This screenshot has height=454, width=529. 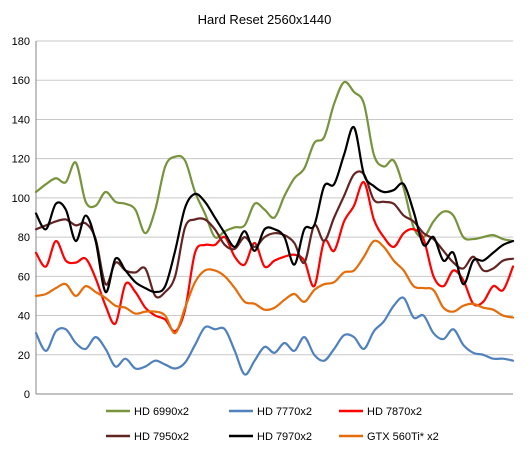 I want to click on legend-item: HD 6990x2, so click(x=147, y=412).